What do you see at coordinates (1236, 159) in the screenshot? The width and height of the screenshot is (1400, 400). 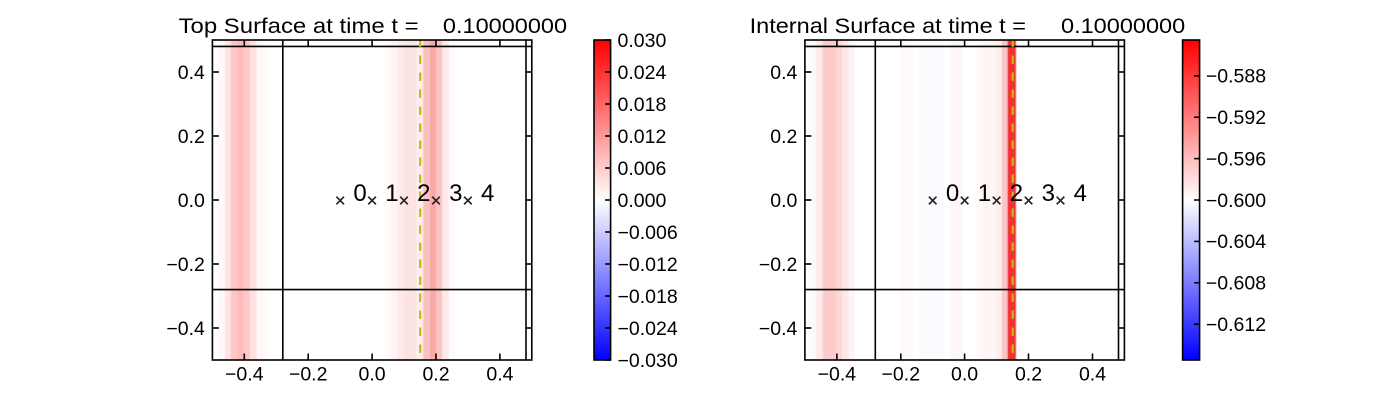 I see `svg-text: −0.596` at bounding box center [1236, 159].